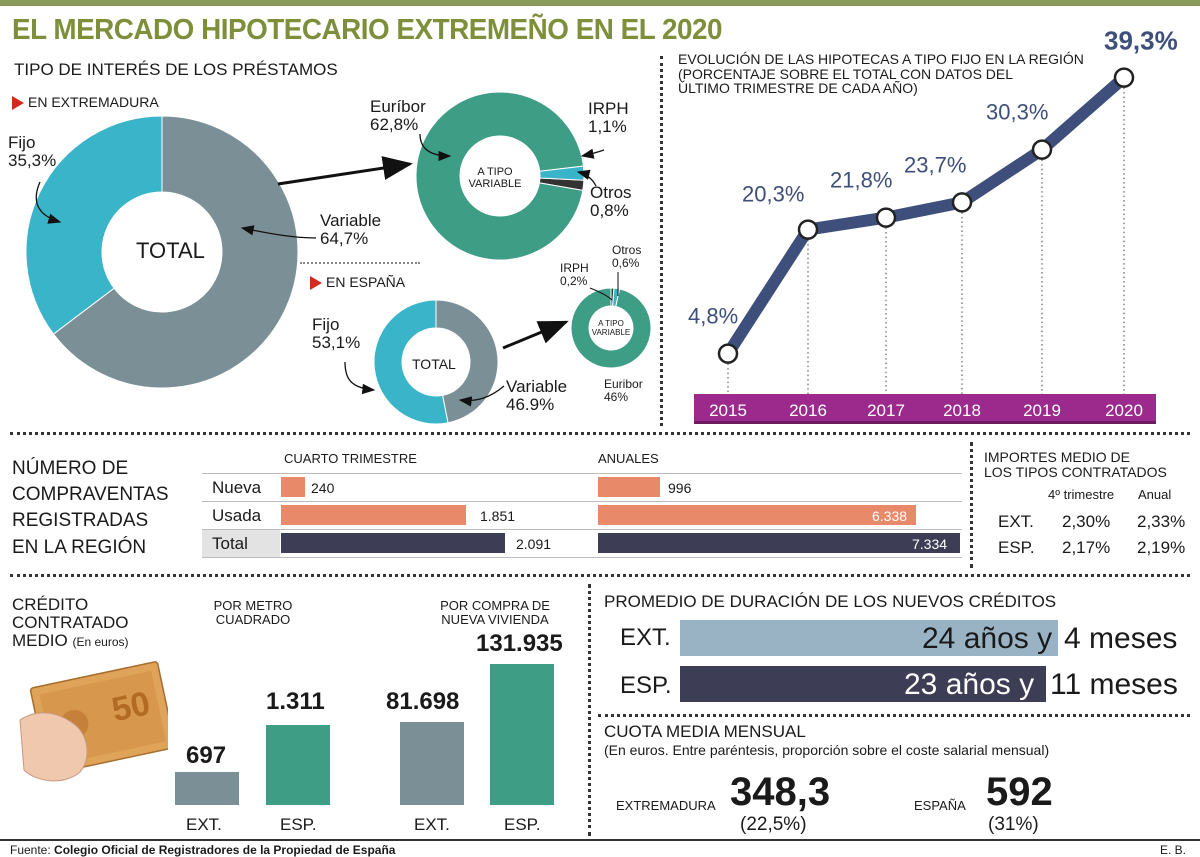 This screenshot has height=857, width=1200. I want to click on row-label-usada: Usada, so click(237, 515).